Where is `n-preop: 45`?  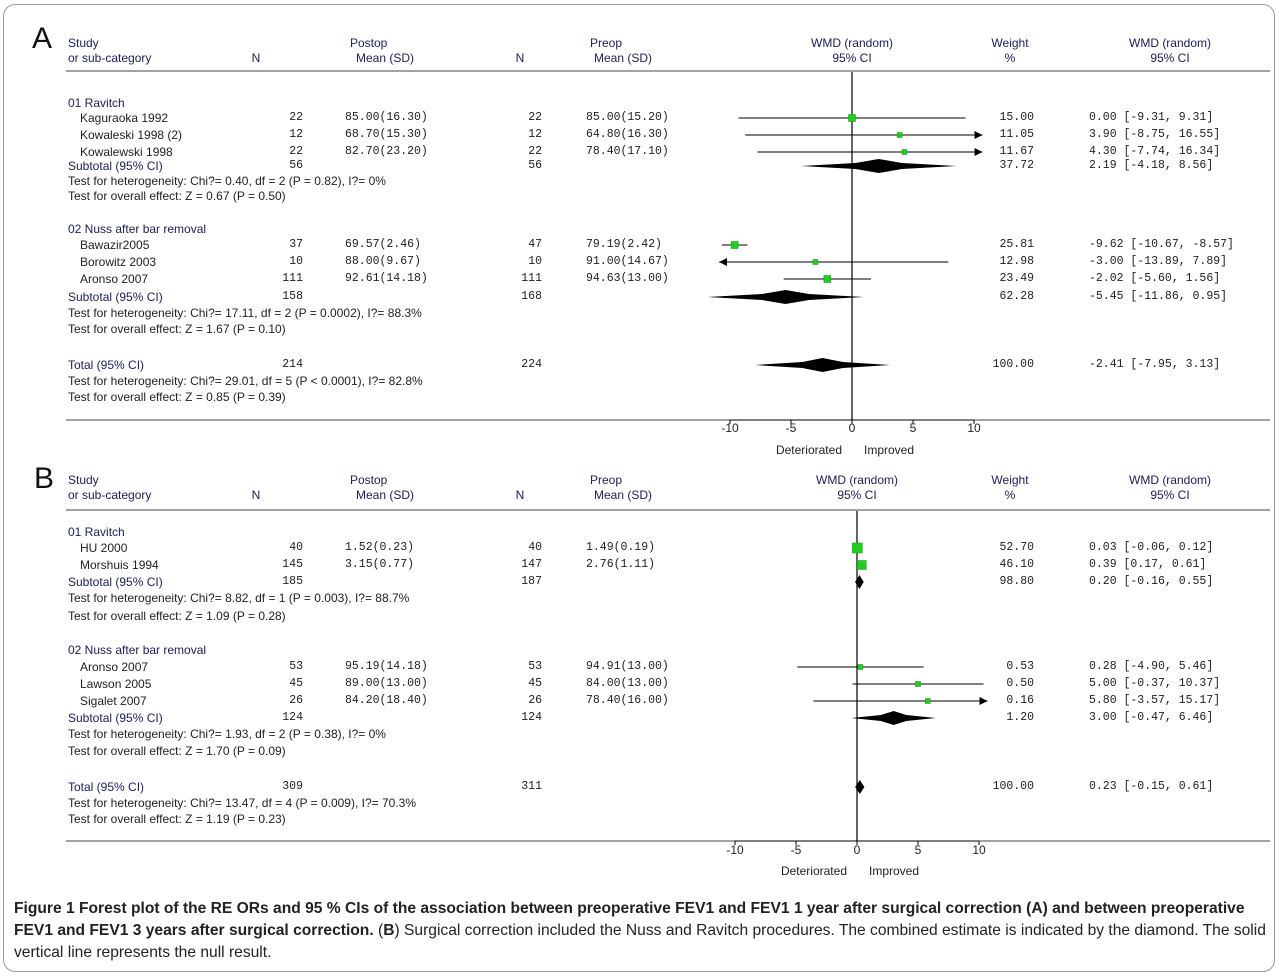
n-preop: 45 is located at coordinates (535, 683).